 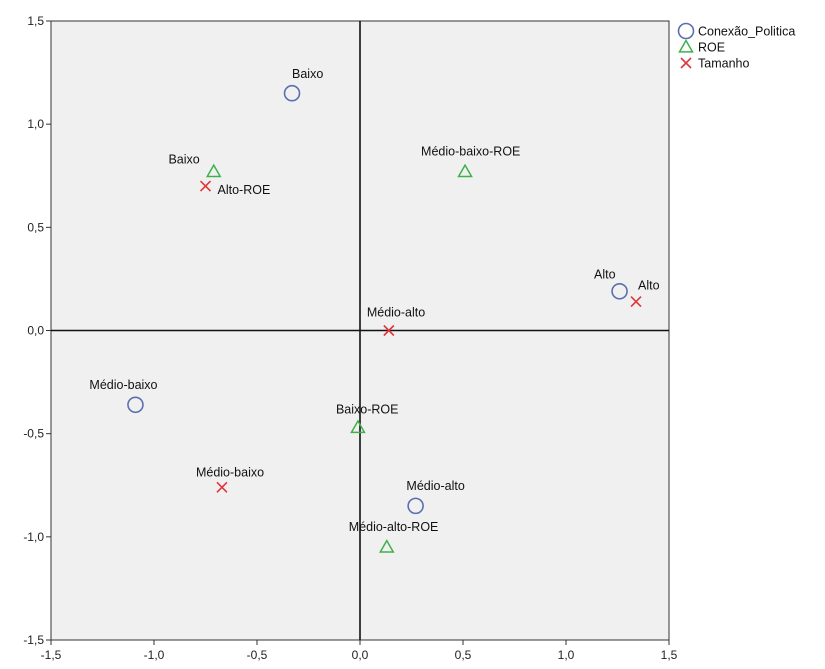 I want to click on point-label: Médio-alto-ROE, so click(x=394, y=527).